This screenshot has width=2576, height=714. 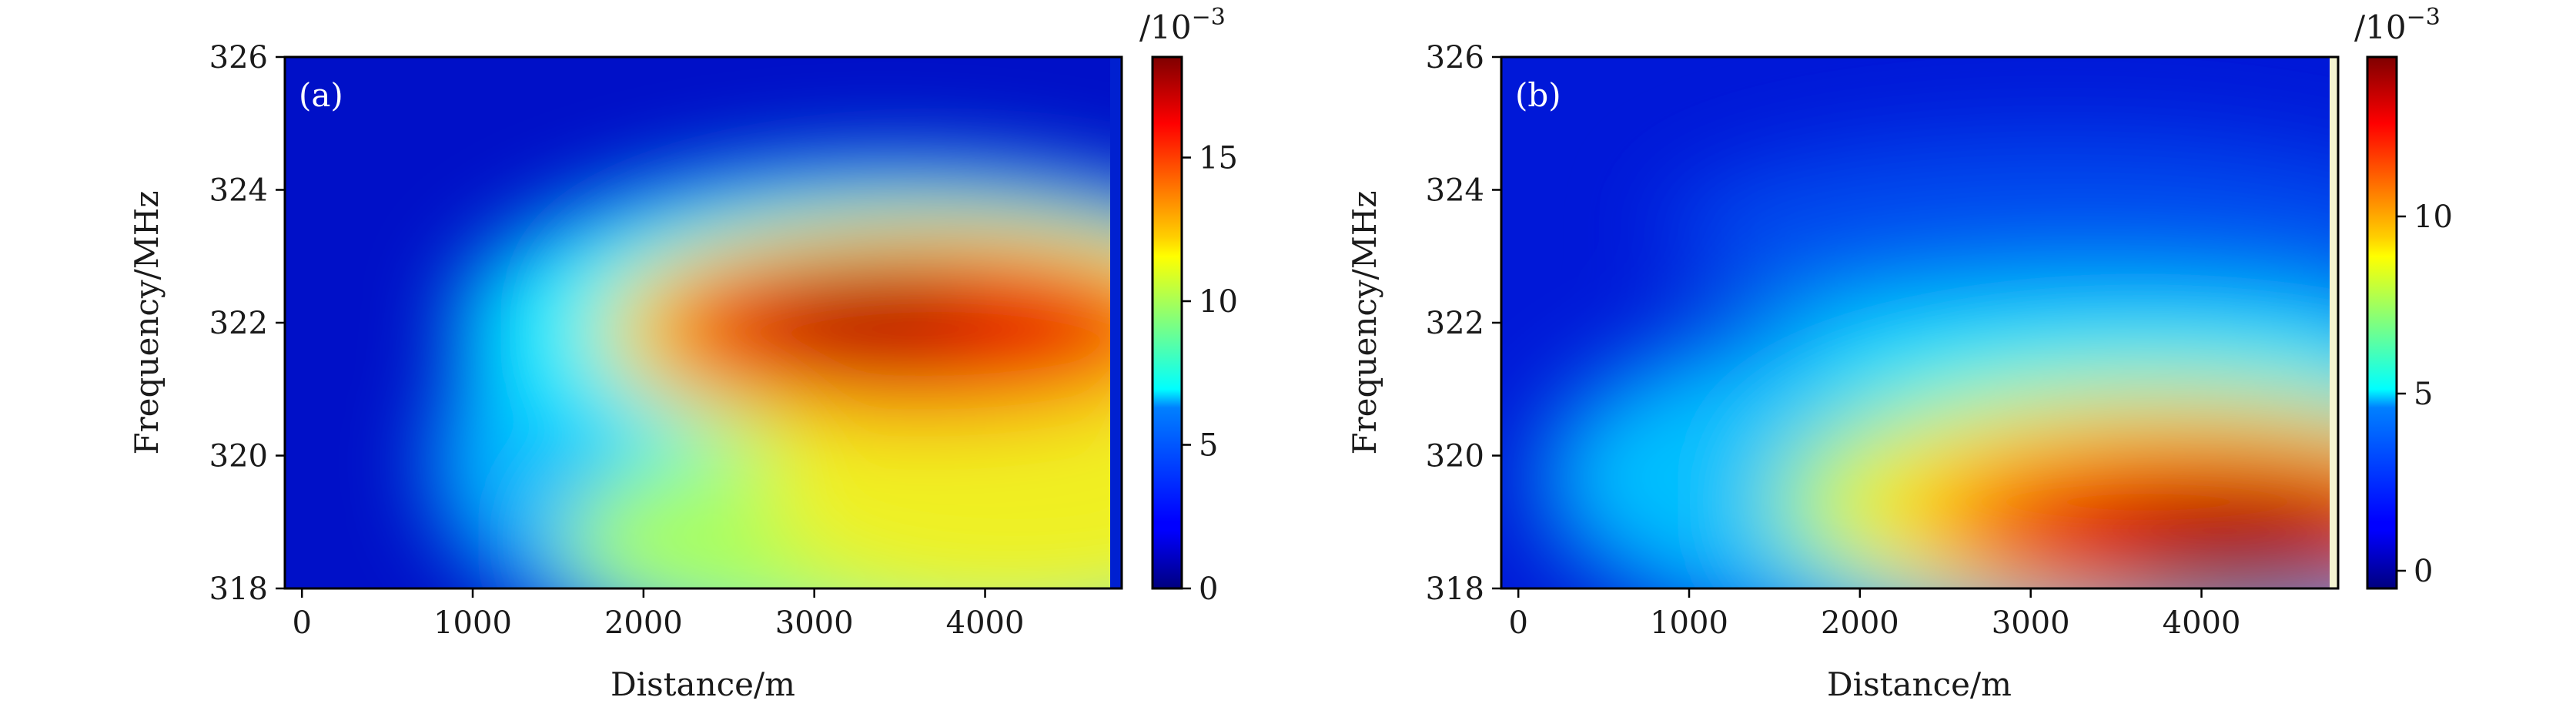 What do you see at coordinates (239, 323) in the screenshot?
I see `y-tick-label-a: 322` at bounding box center [239, 323].